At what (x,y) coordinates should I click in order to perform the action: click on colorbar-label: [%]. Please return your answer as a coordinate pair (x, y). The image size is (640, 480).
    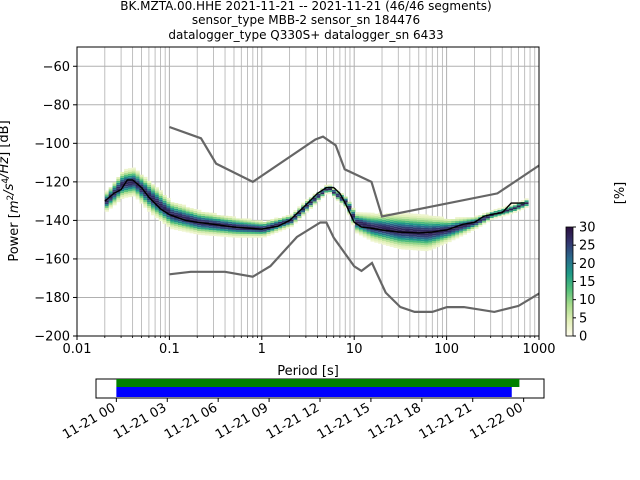
    Looking at the image, I should click on (620, 193).